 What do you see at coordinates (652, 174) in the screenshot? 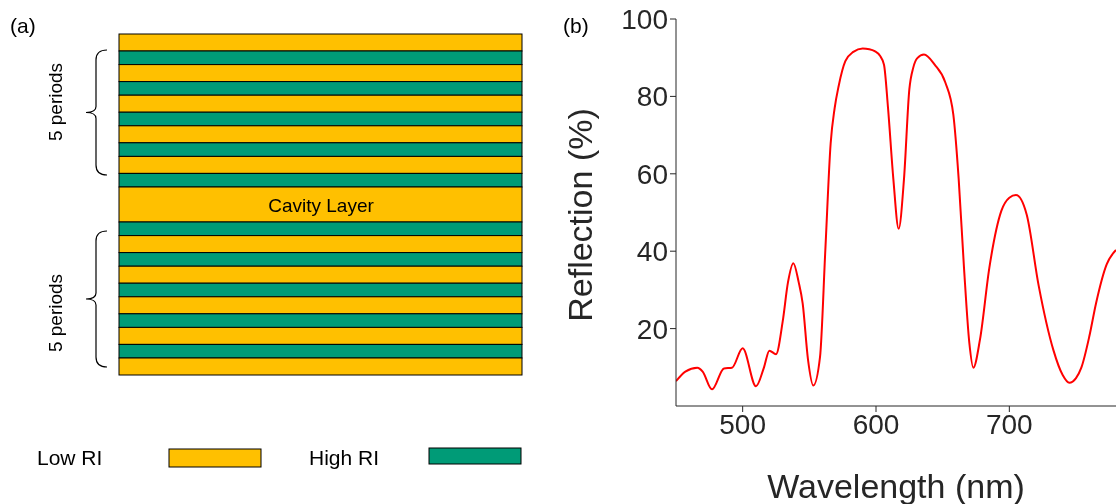
I see `y-tick-label: 60` at bounding box center [652, 174].